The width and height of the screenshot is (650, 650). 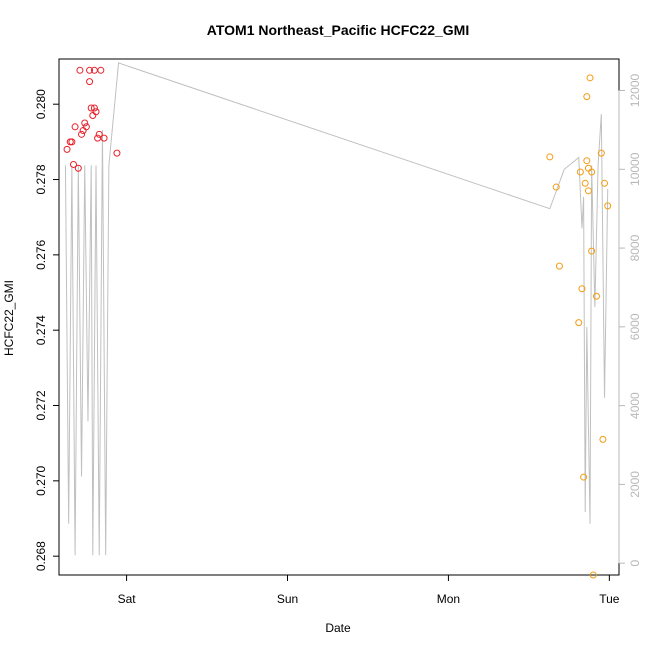 What do you see at coordinates (41, 556) in the screenshot?
I see `y-tick-label: 0.268` at bounding box center [41, 556].